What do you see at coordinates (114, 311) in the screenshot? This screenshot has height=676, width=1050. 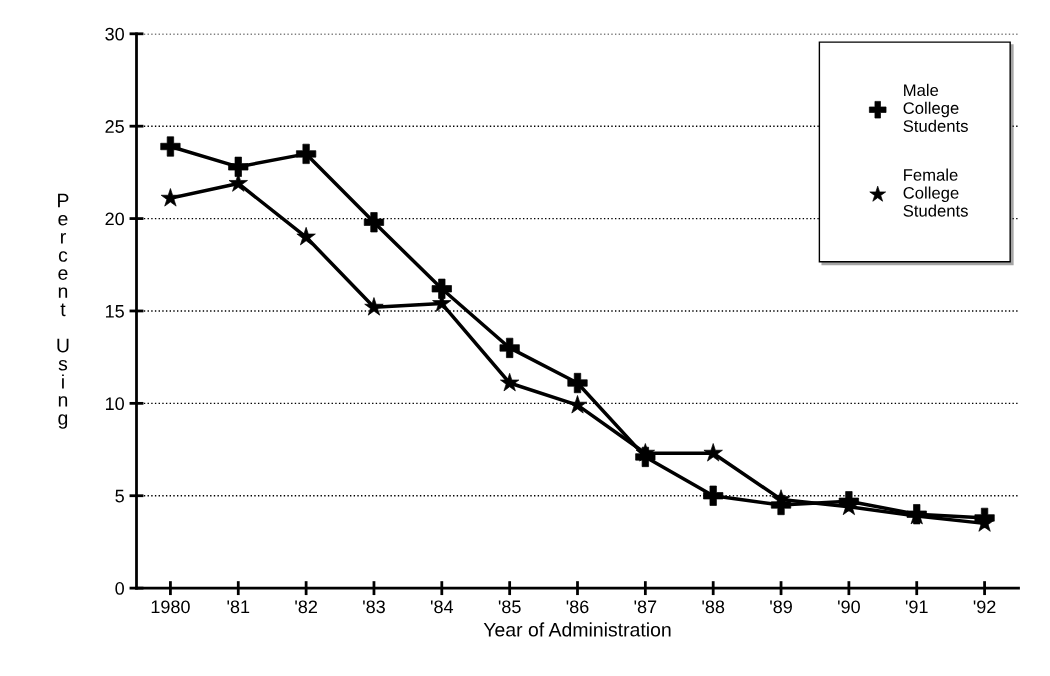 I see `y-tick-label: 15` at bounding box center [114, 311].